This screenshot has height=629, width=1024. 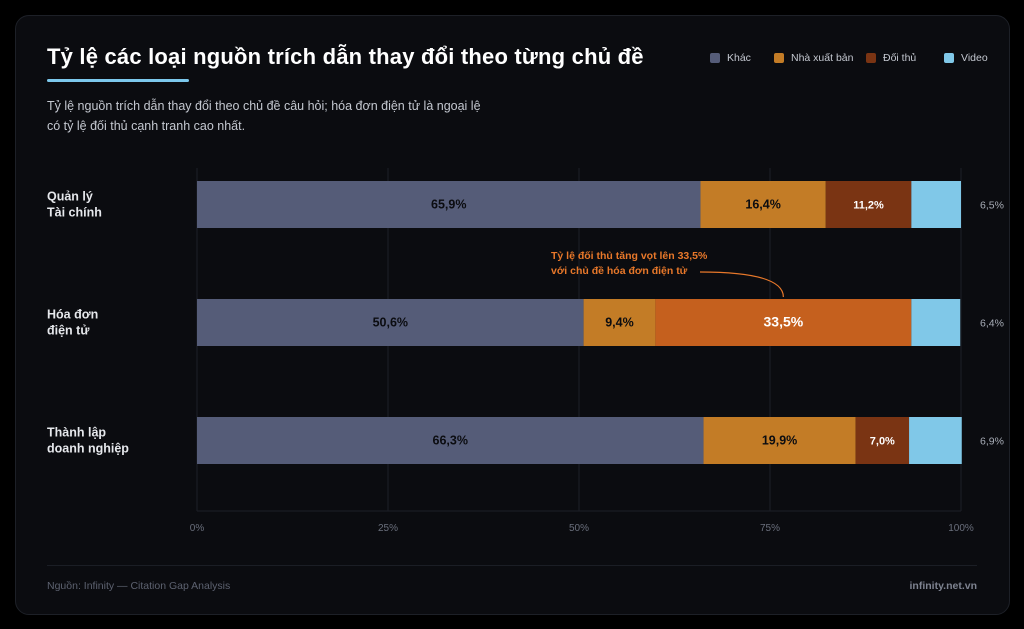 I want to click on legend-label-khac: Khác, so click(x=739, y=58).